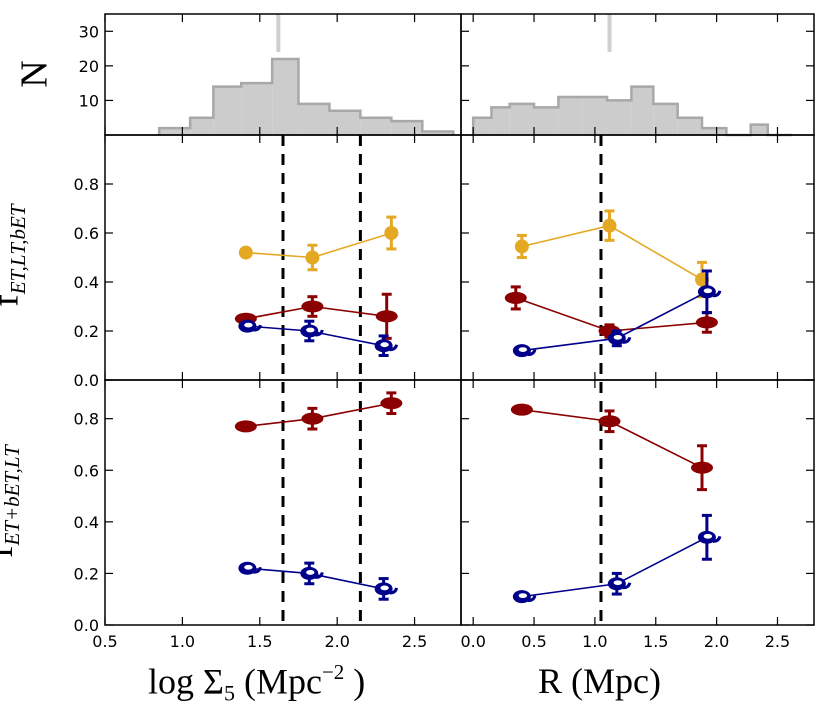 This screenshot has width=830, height=723. What do you see at coordinates (12, 495) in the screenshot?
I see `y-label-bottom-sub: ET+bET,LT` at bounding box center [12, 495].